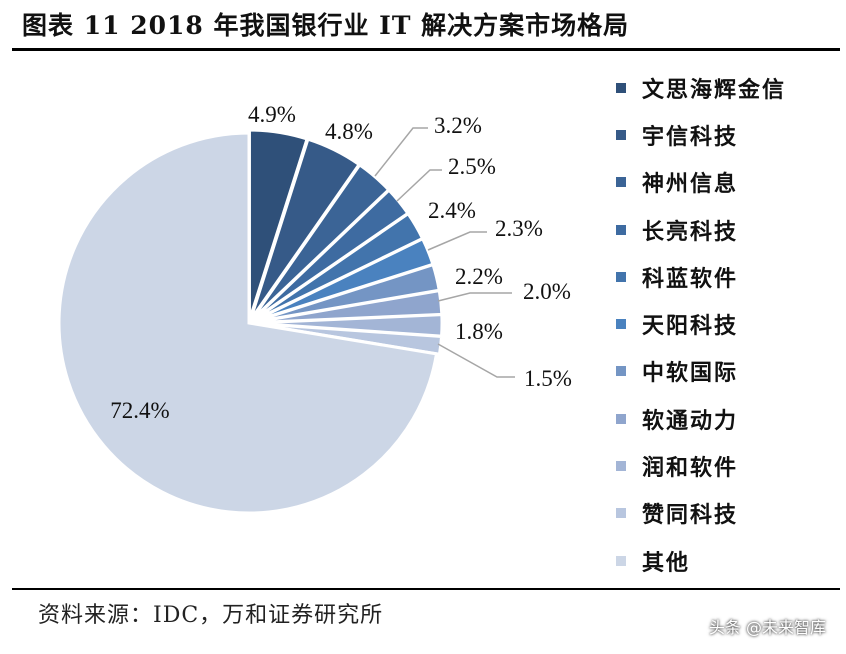  What do you see at coordinates (519, 228) in the screenshot?
I see `data-label: 2.3%` at bounding box center [519, 228].